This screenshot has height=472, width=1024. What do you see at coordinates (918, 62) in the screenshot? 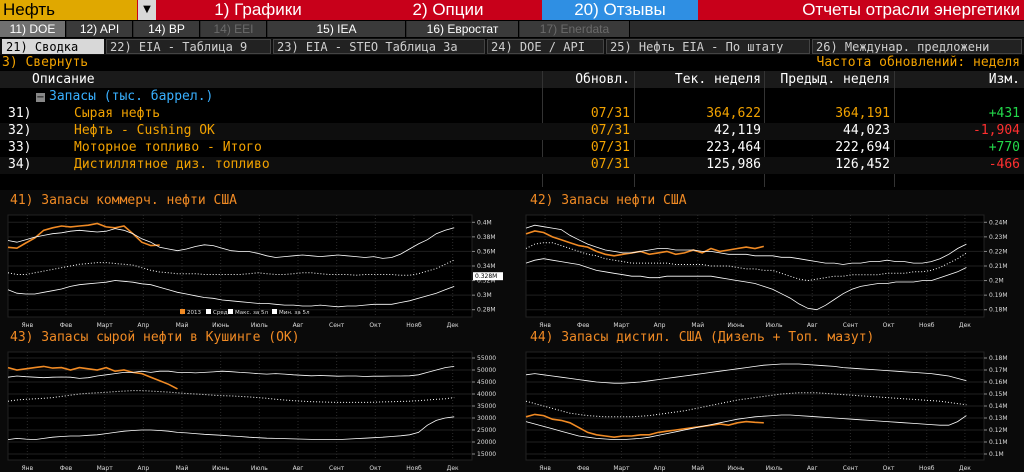
I see `update-frequency: Частота обновлений: неделя` at bounding box center [918, 62].